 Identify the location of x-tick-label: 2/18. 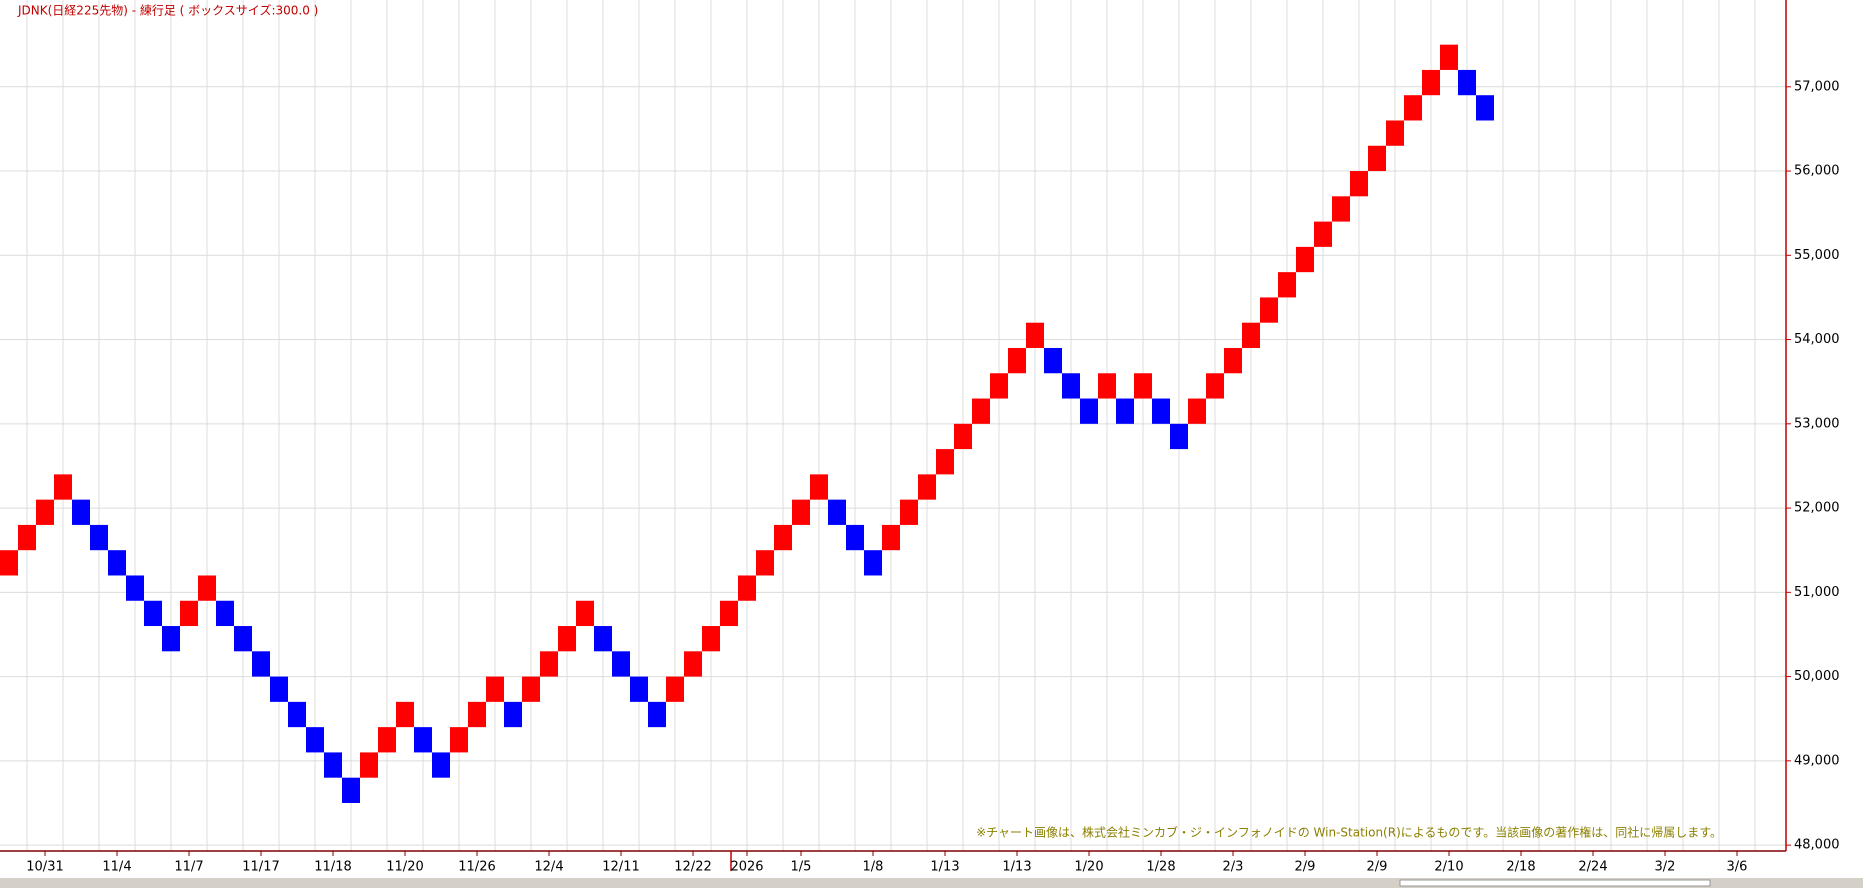
(1520, 867).